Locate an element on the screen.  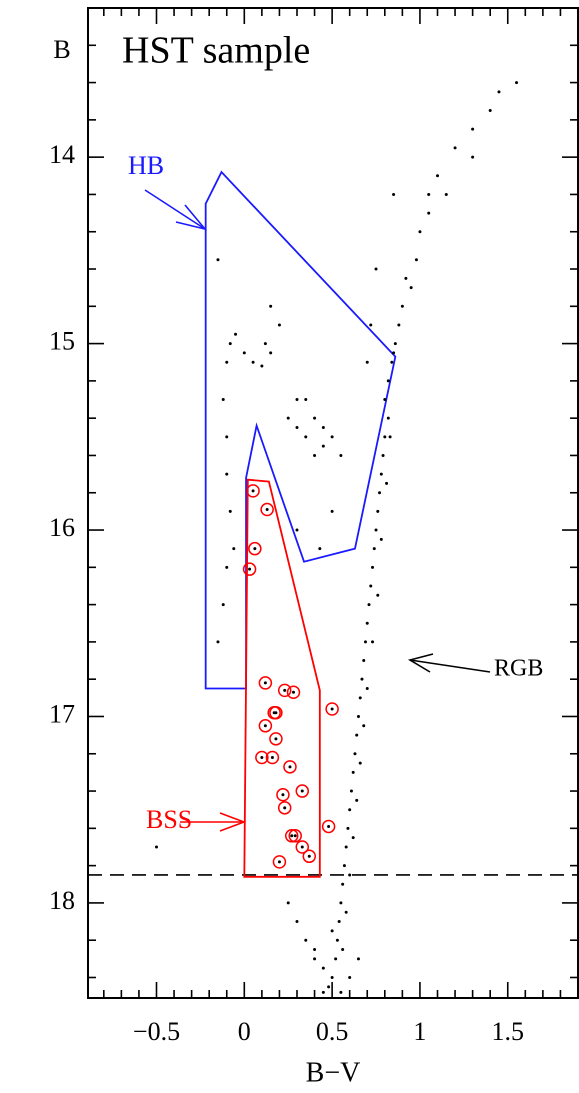
x-axis-label: B−V is located at coordinates (333, 1072).